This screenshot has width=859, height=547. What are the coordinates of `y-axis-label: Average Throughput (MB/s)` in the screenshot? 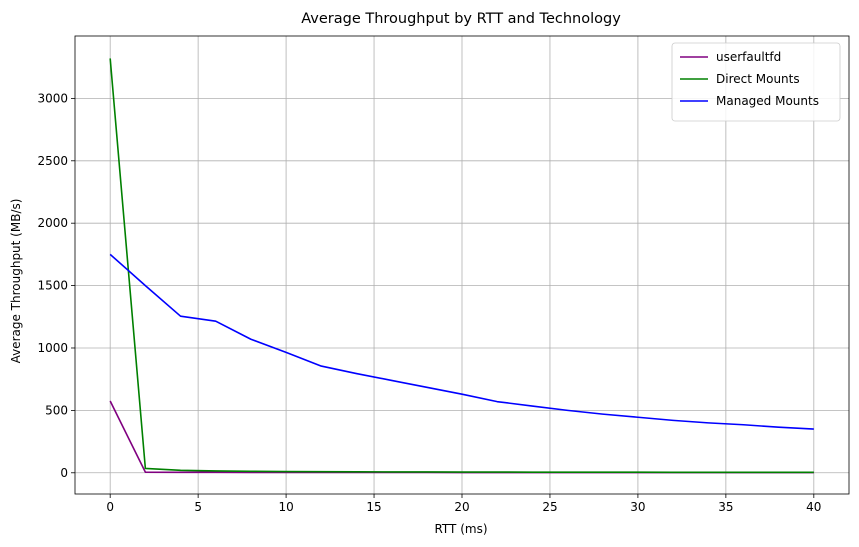 It's located at (16, 281).